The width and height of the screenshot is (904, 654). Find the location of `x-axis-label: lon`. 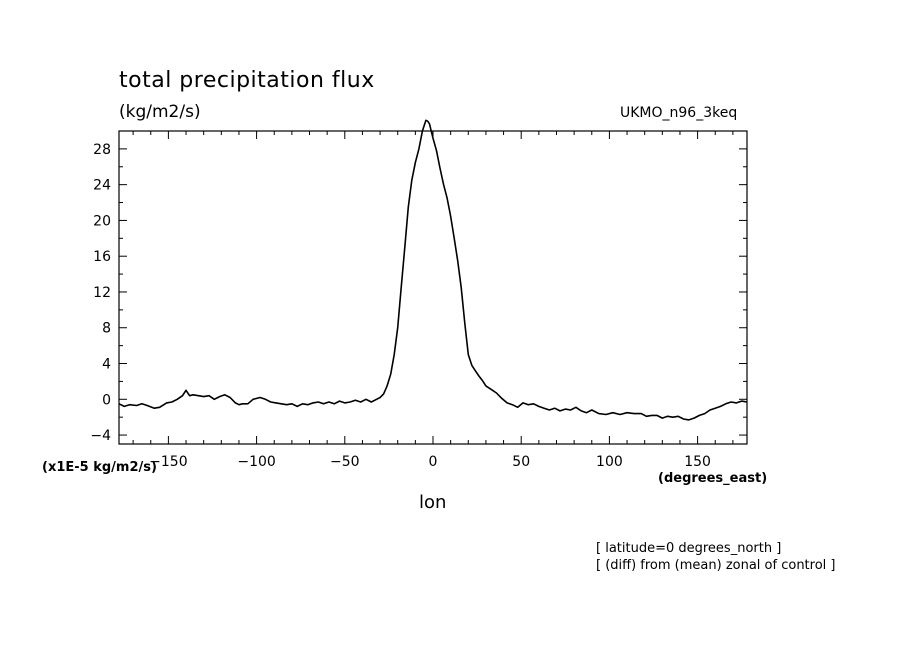

x-axis-label: lon is located at coordinates (433, 502).